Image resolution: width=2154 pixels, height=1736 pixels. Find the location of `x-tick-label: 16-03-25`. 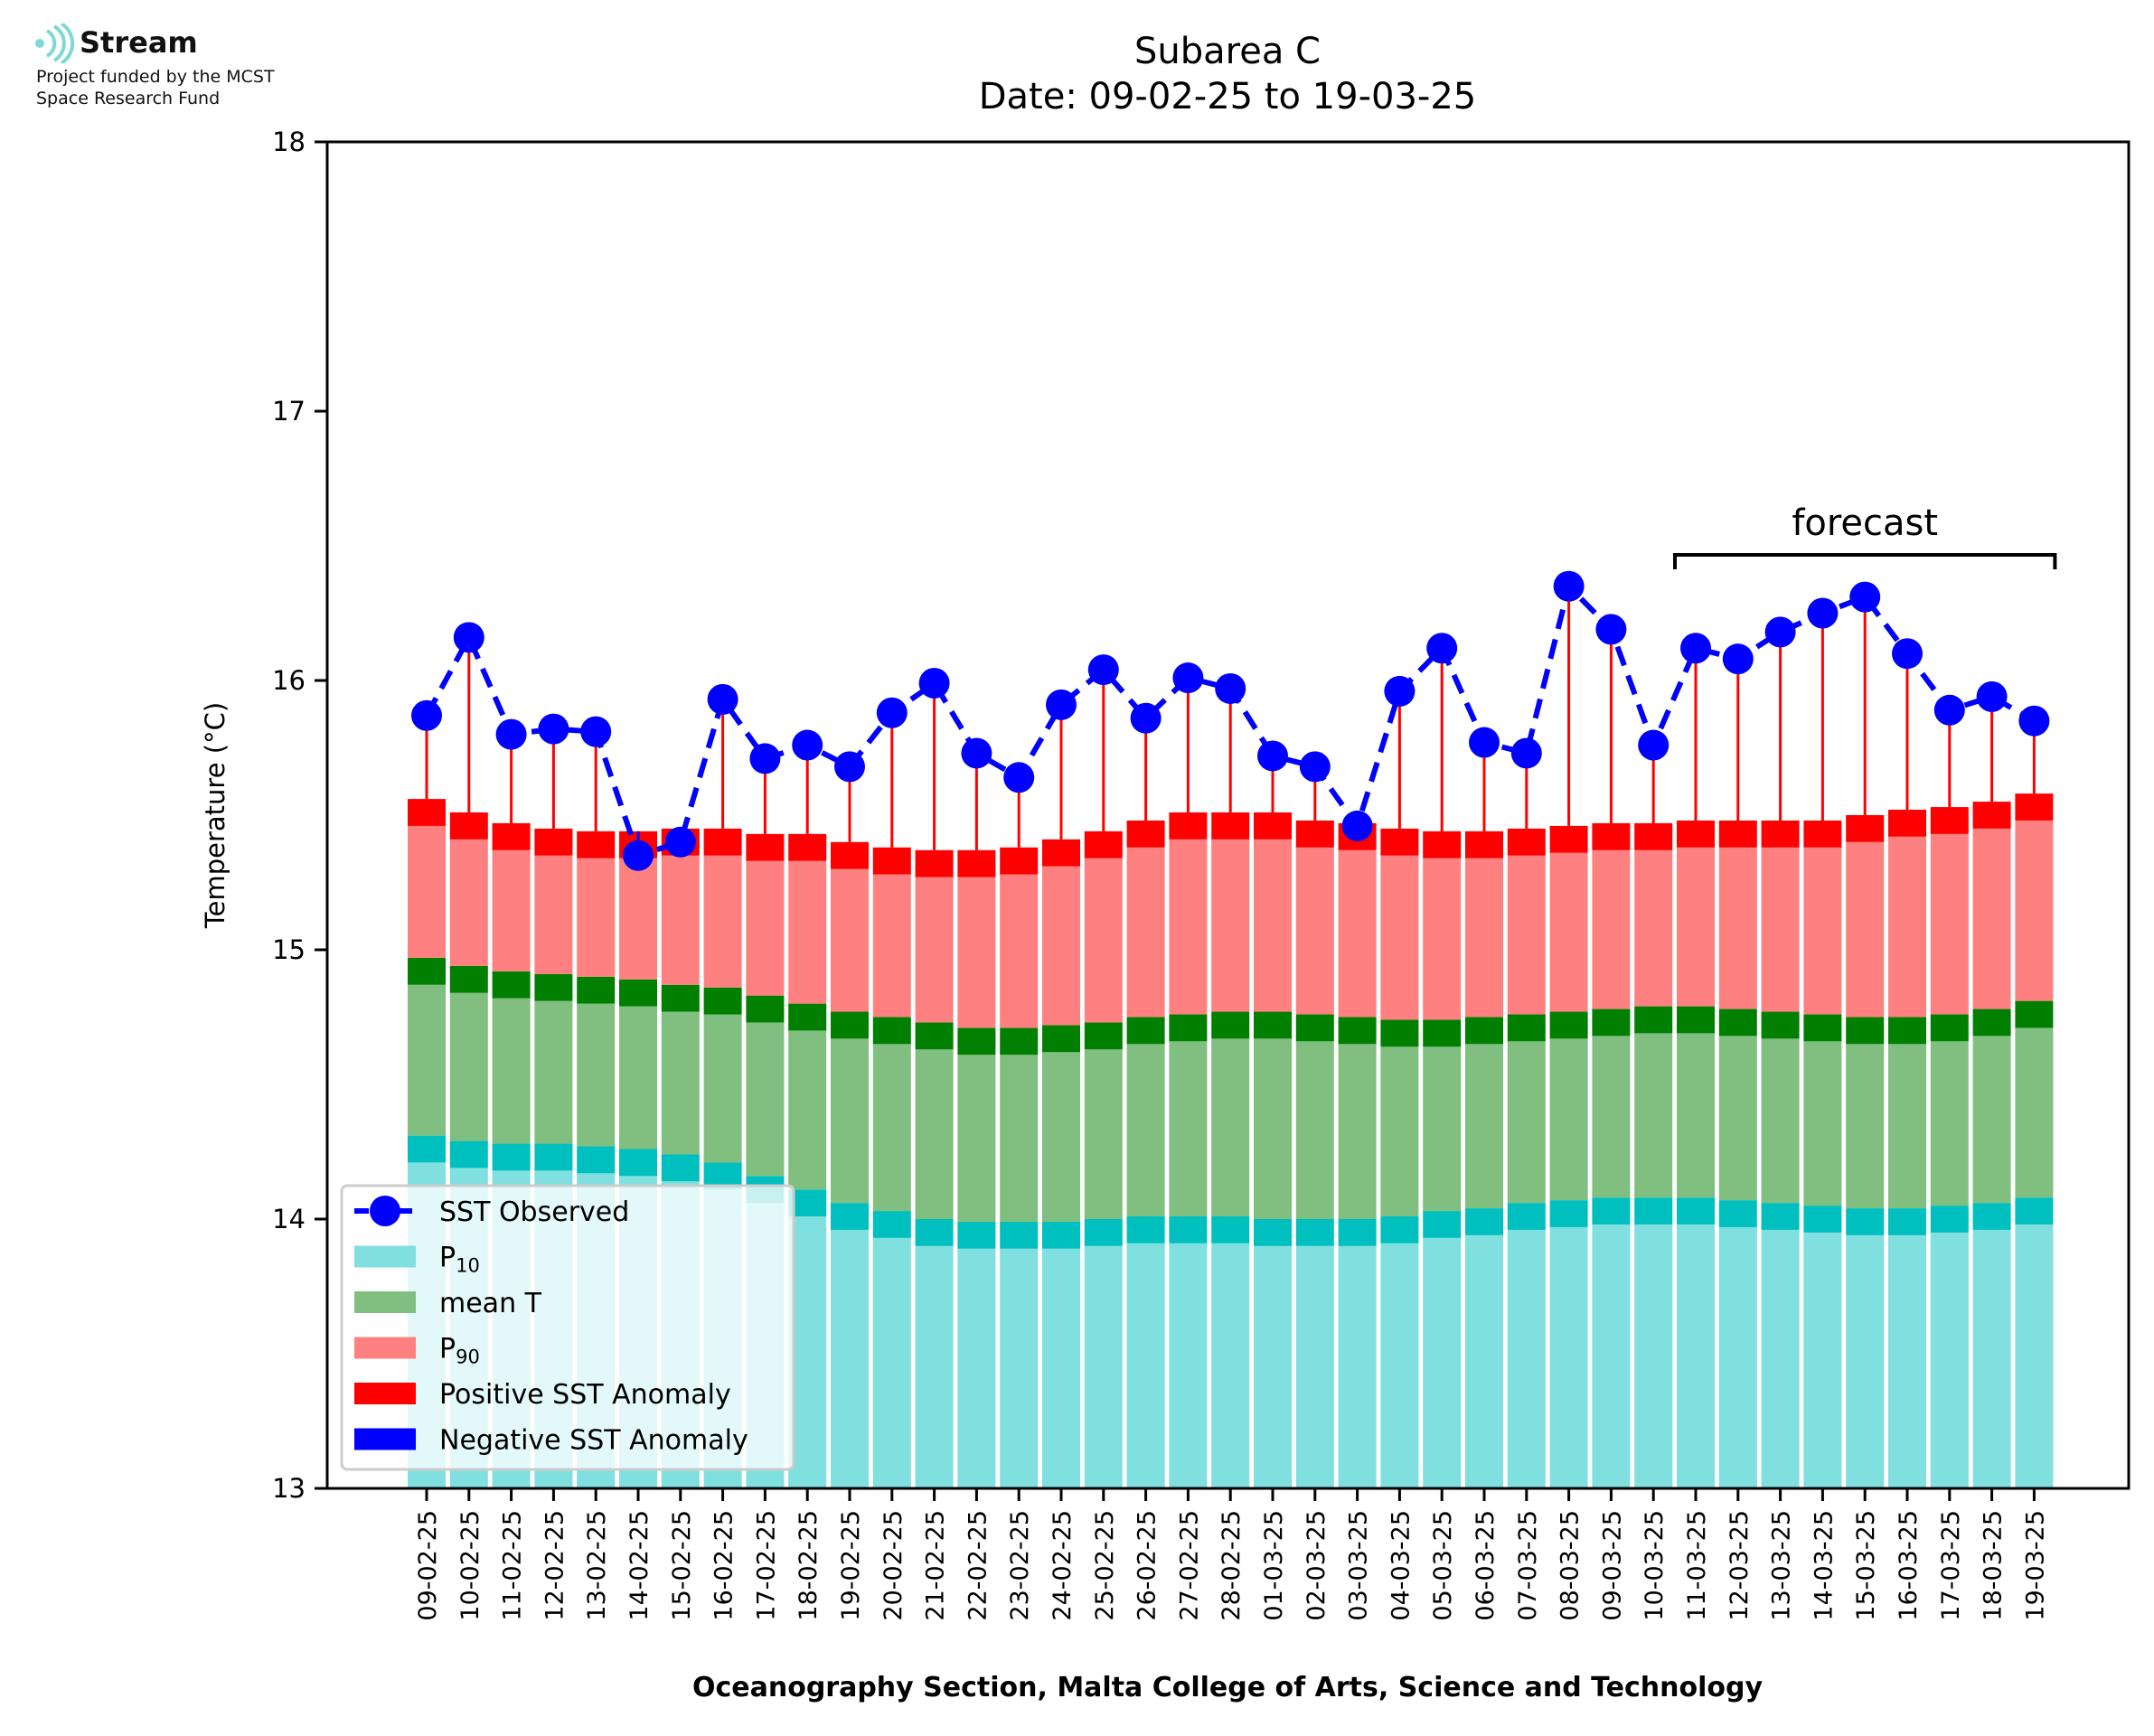

x-tick-label: 16-03-25 is located at coordinates (1909, 1566).